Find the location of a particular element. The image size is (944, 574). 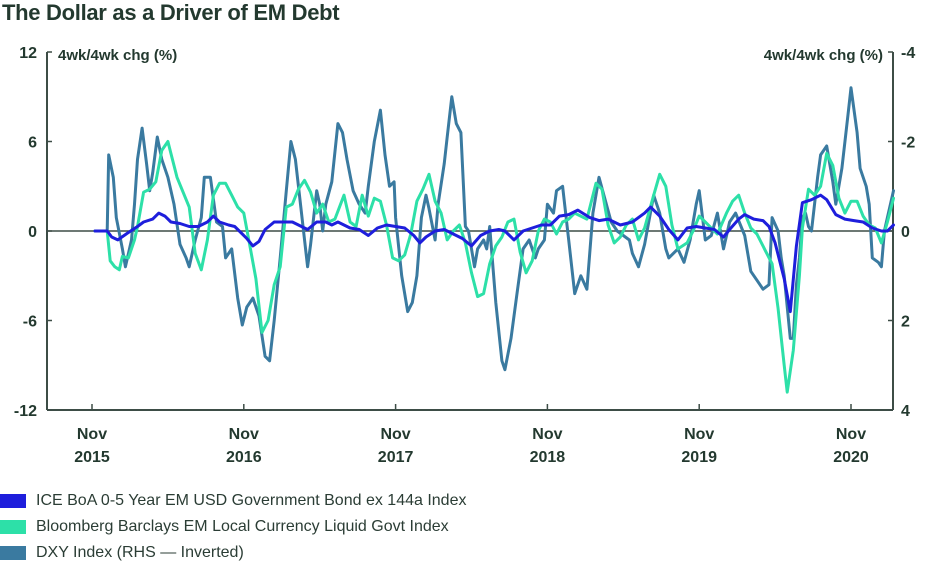

left-axis-label: 4wk/4wk chg (%) is located at coordinates (117, 55).